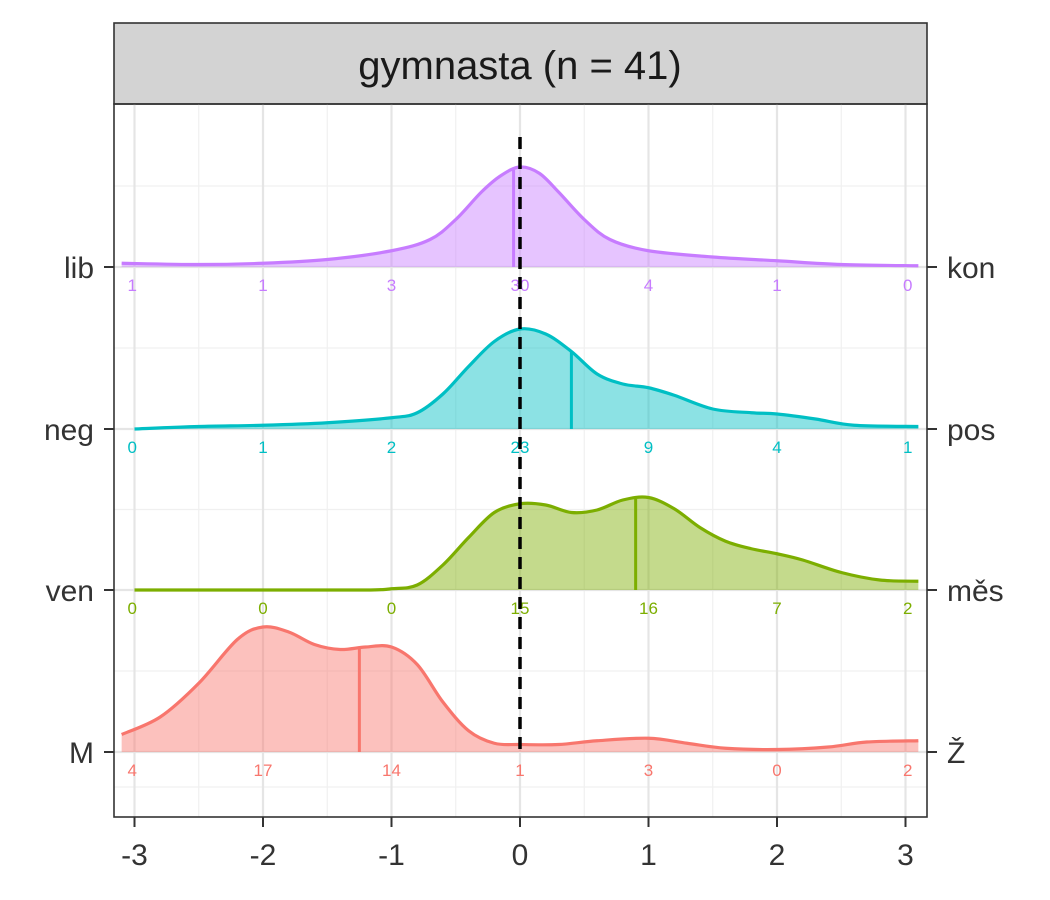 The image size is (1050, 900). What do you see at coordinates (69, 430) in the screenshot?
I see `y-axis-label-left: neg` at bounding box center [69, 430].